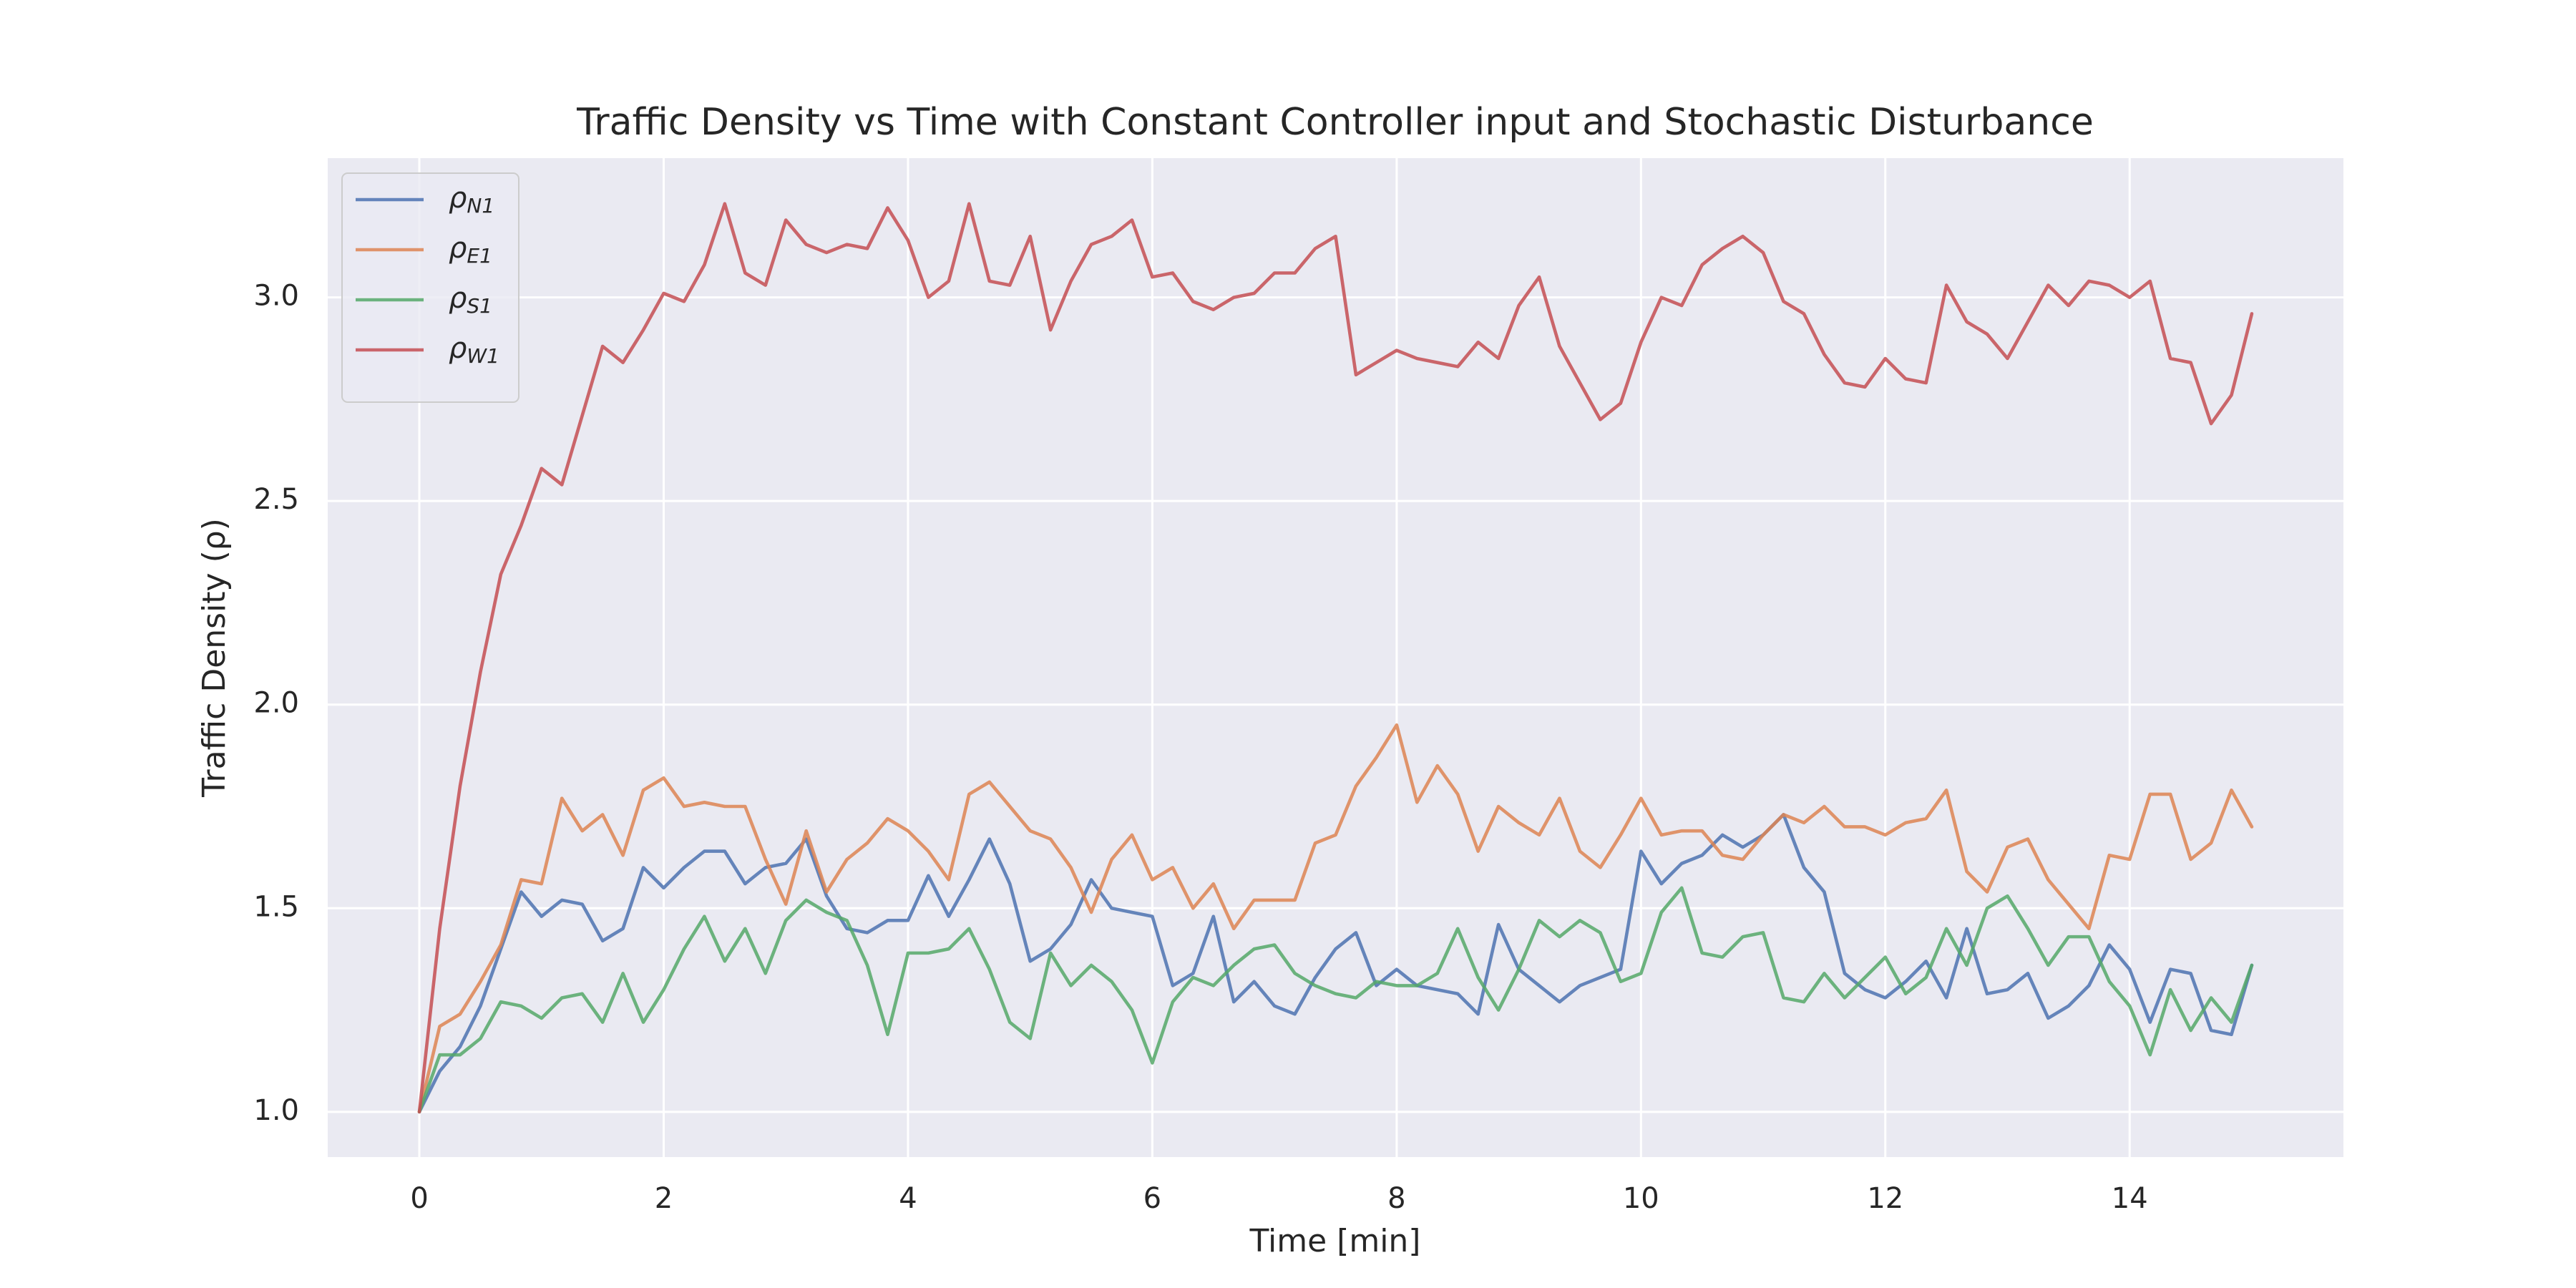 The image size is (2576, 1288). Describe the element at coordinates (1335, 1241) in the screenshot. I see `x-axis-label: Time [min]` at that location.